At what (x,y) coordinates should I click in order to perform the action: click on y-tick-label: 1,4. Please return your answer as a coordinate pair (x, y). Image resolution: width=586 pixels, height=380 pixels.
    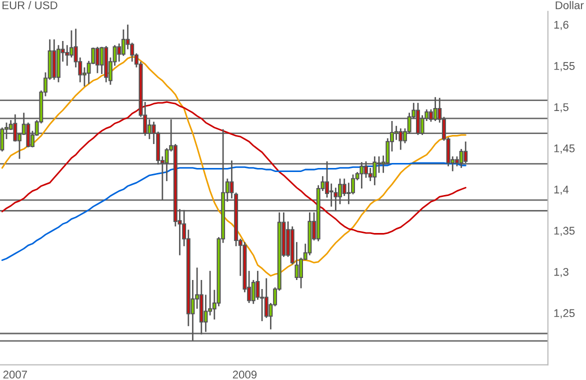
    Looking at the image, I should click on (561, 190).